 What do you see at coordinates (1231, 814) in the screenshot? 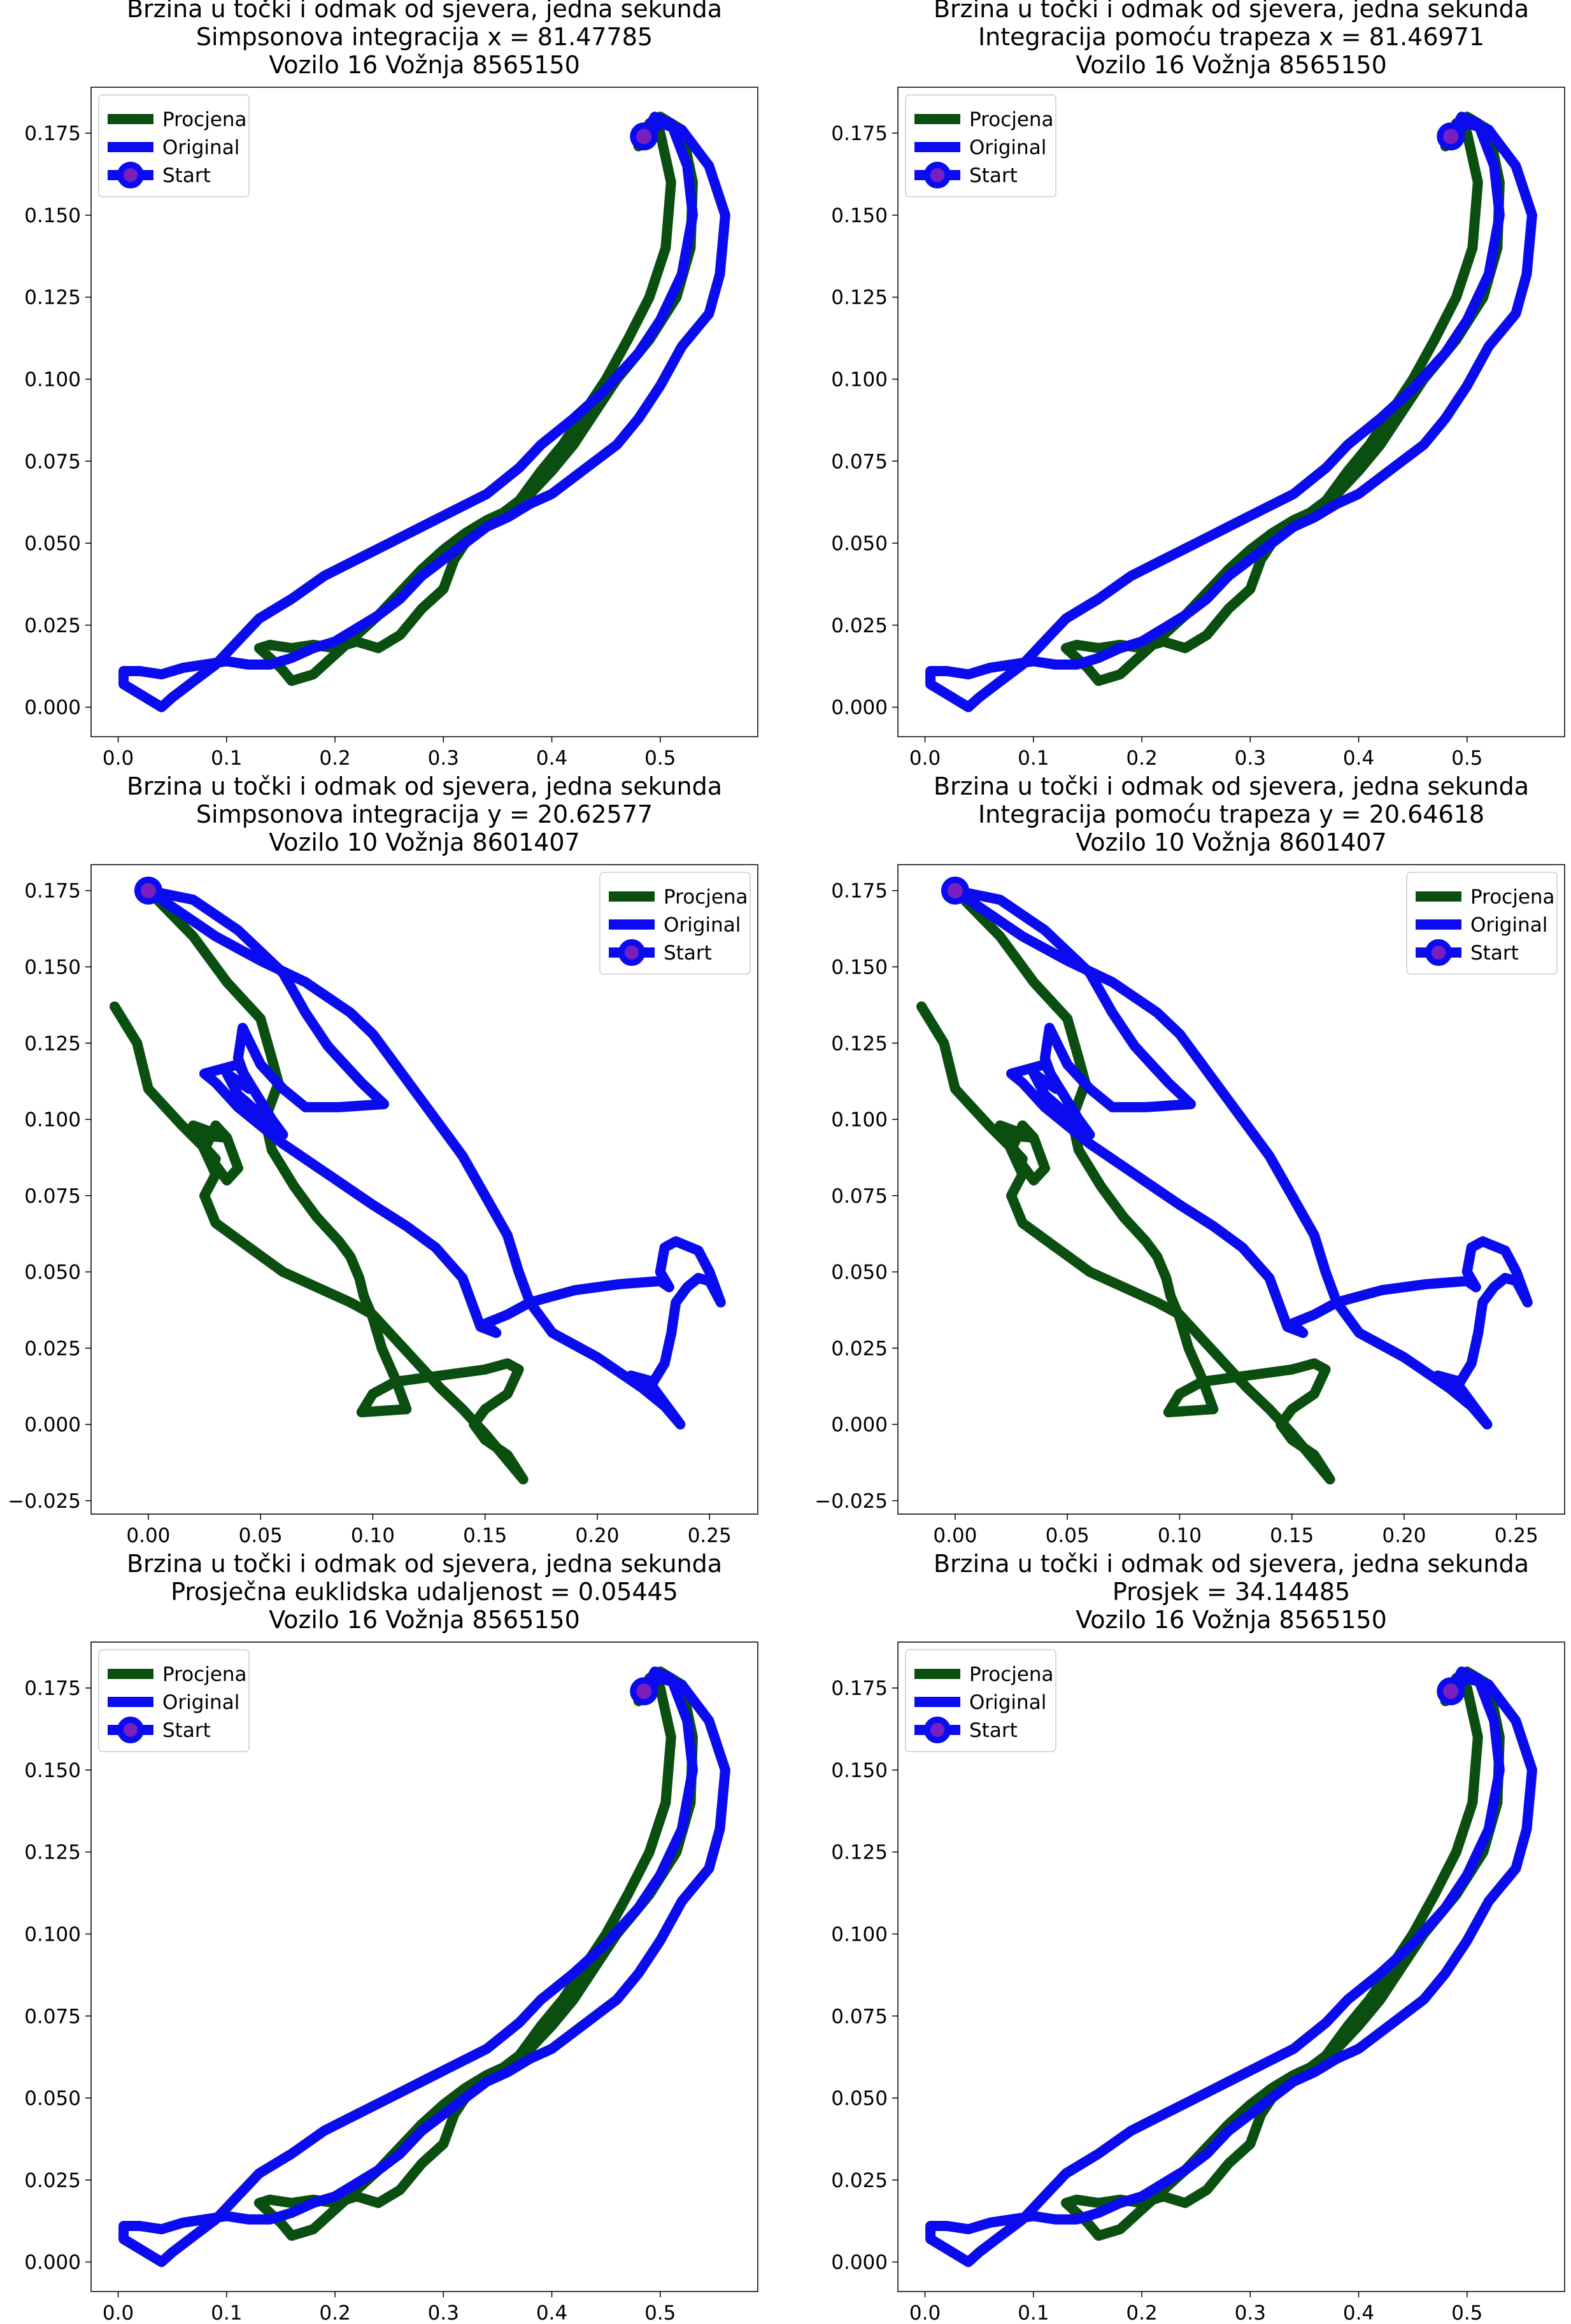
I see `subplot-title-line: Integracija pomoću trapeza y = 20.64618` at bounding box center [1231, 814].